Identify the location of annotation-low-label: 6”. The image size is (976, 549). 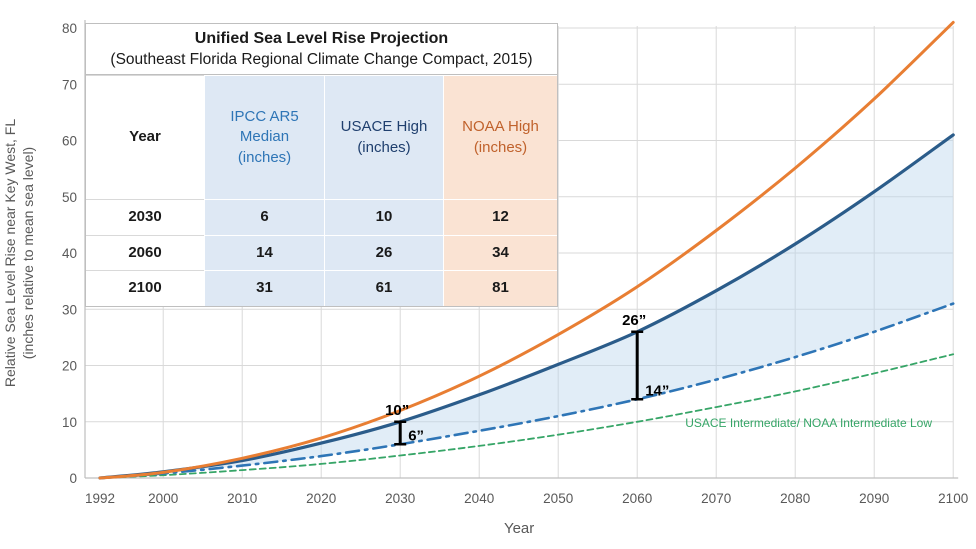
(416, 435).